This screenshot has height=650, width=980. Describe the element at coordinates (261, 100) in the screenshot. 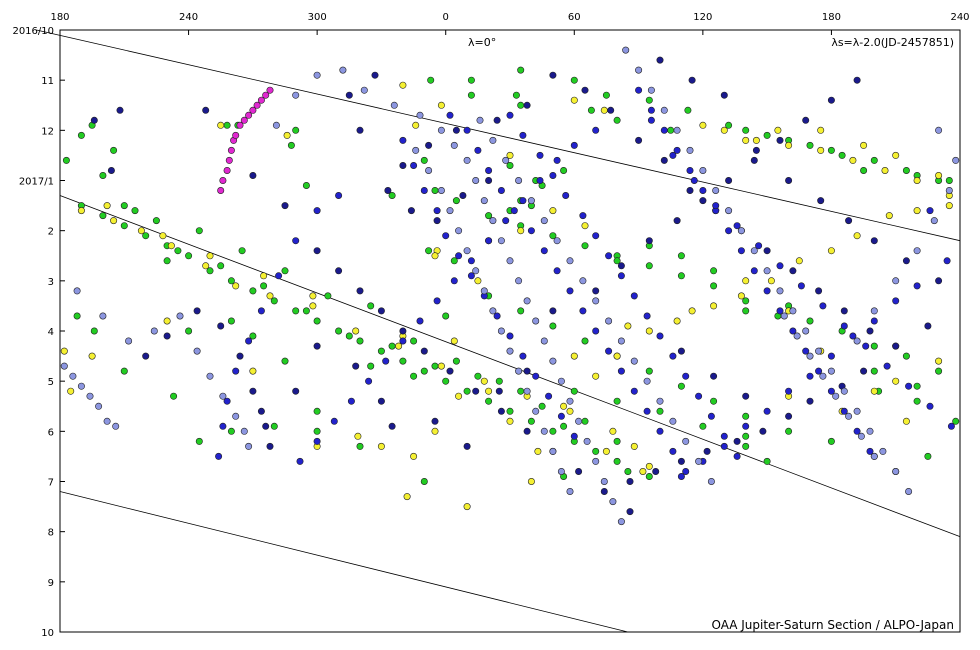

I see `data-point-magenta` at that location.